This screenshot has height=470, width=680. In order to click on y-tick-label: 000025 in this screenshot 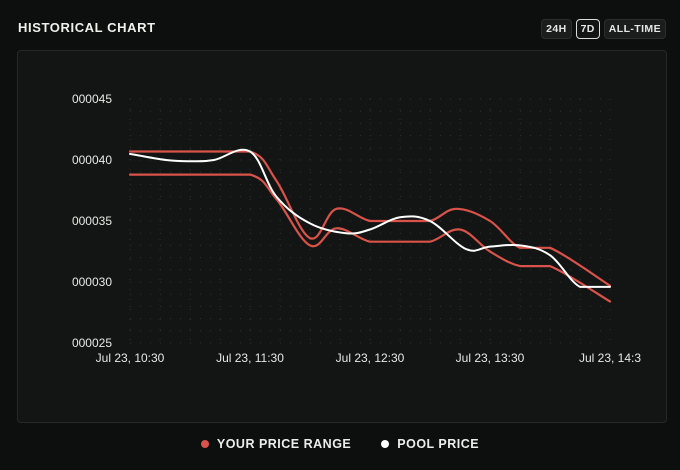, I will do `click(92, 343)`.